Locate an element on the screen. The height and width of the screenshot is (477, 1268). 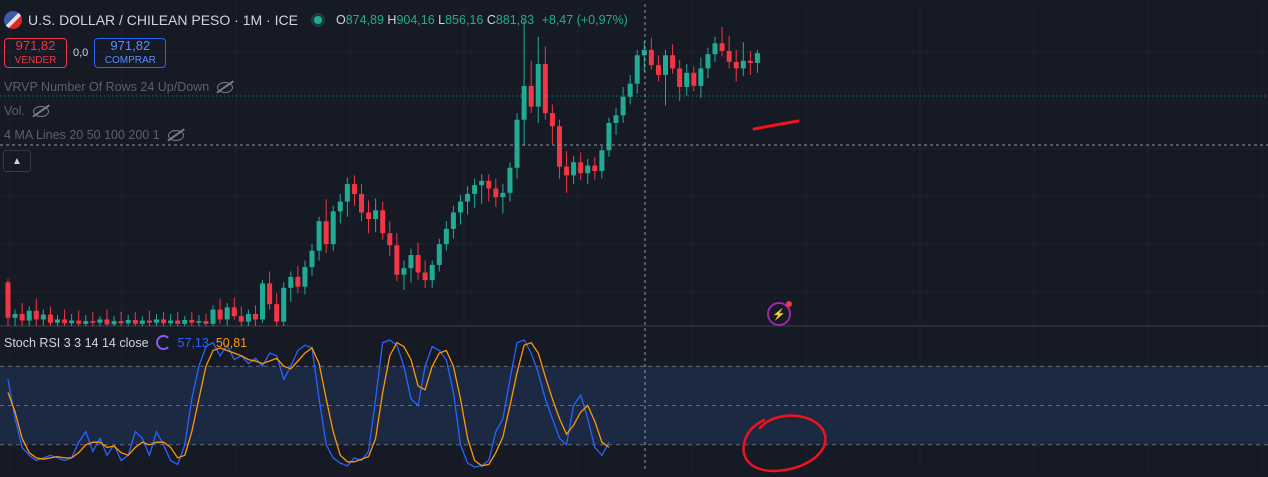
stoch-d-value: 50,81 is located at coordinates (231, 342).